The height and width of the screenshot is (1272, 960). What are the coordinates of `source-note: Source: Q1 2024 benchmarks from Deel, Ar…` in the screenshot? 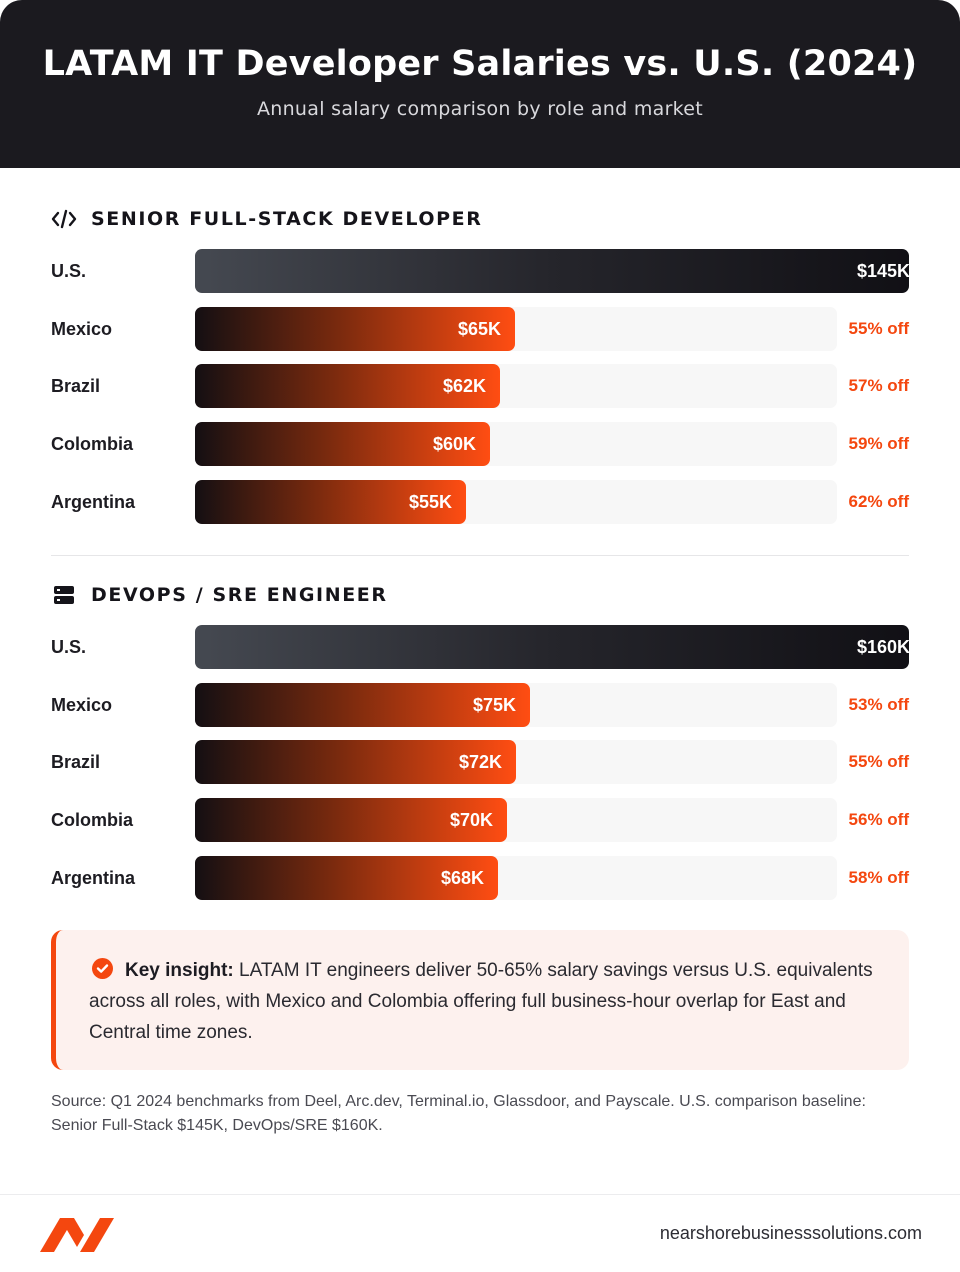 It's located at (458, 1113).